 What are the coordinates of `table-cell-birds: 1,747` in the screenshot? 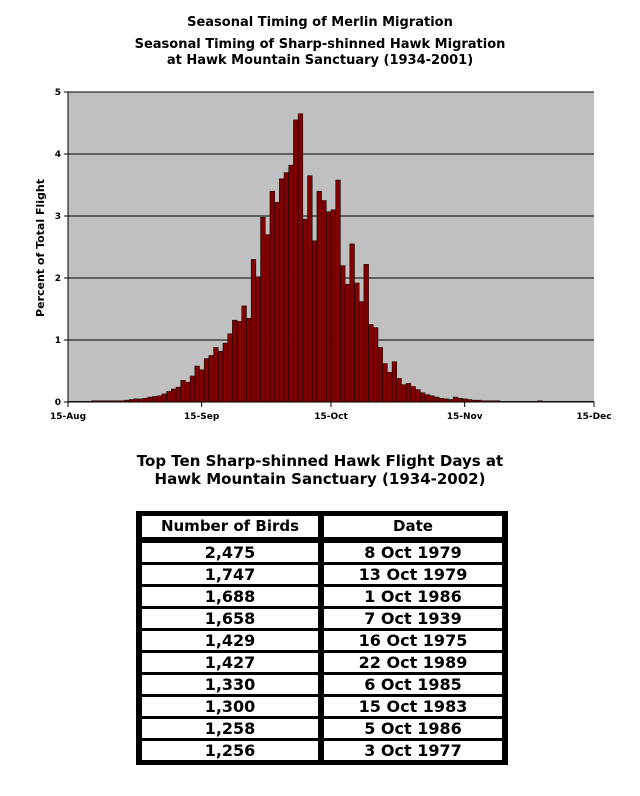 It's located at (230, 574).